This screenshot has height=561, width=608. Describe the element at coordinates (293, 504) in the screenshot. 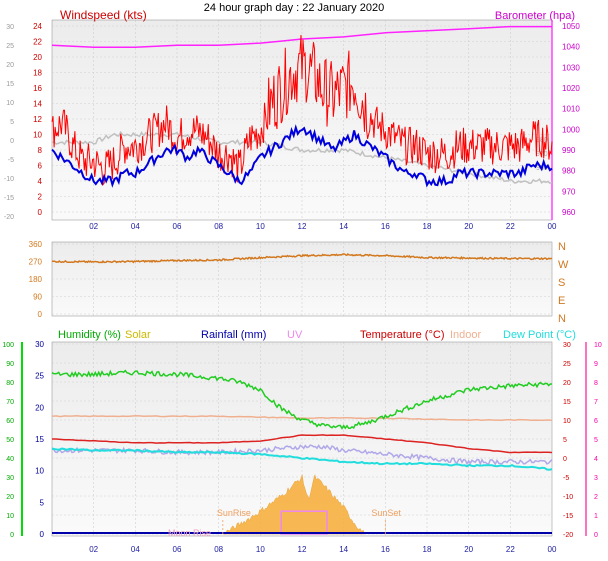

I see `solar-area` at that location.